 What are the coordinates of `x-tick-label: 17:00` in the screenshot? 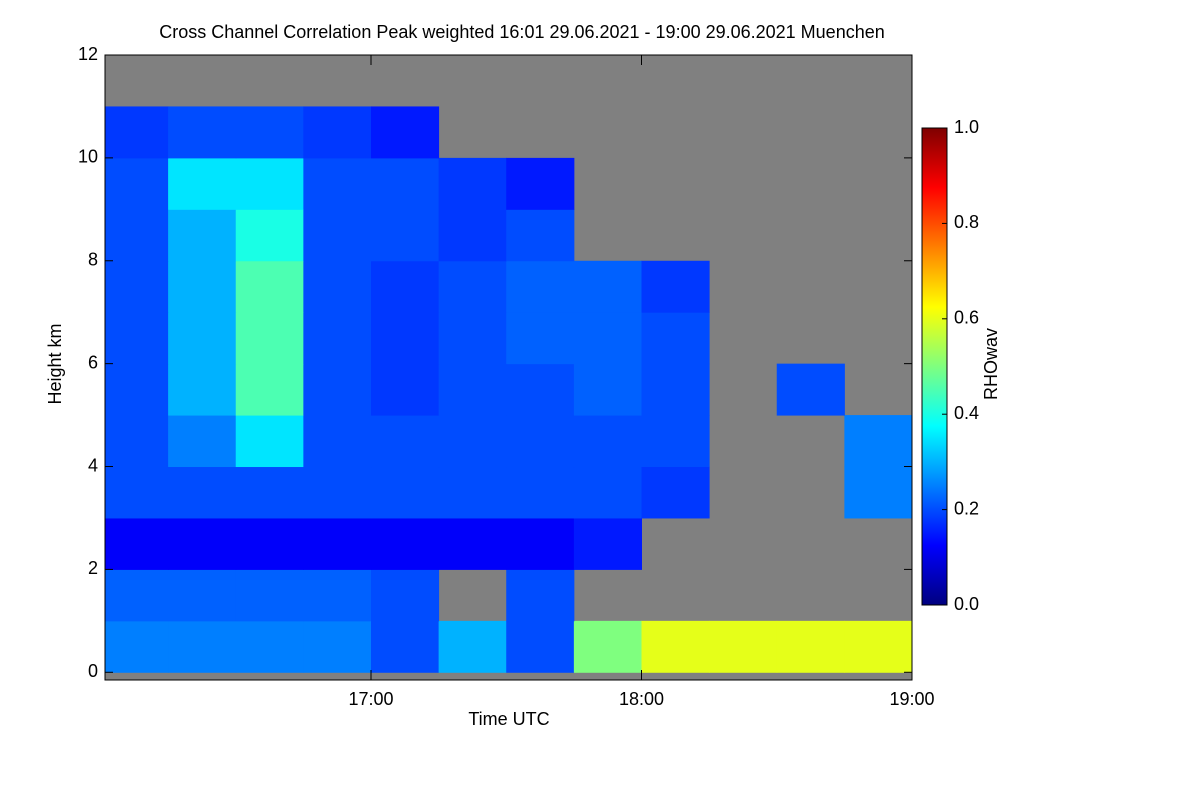 It's located at (370, 699).